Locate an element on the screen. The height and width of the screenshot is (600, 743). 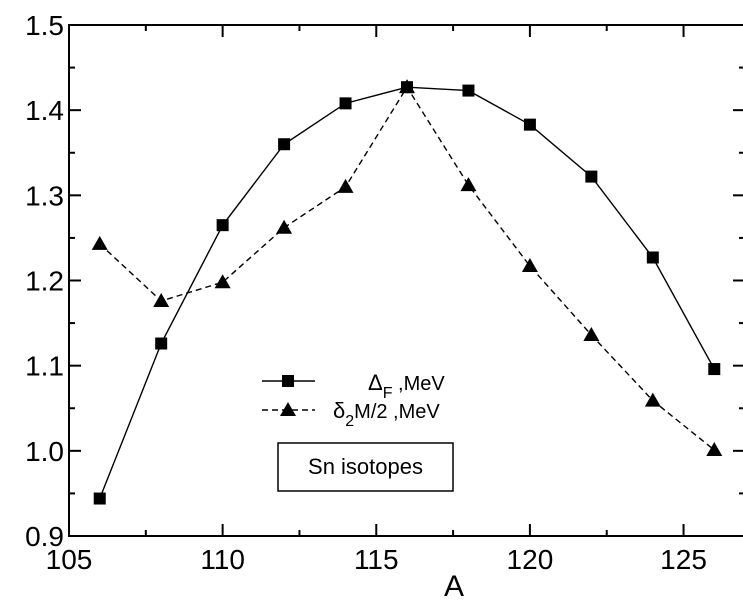
legend-label-series-2: δ2M/2 ,MeV is located at coordinates (386, 414).